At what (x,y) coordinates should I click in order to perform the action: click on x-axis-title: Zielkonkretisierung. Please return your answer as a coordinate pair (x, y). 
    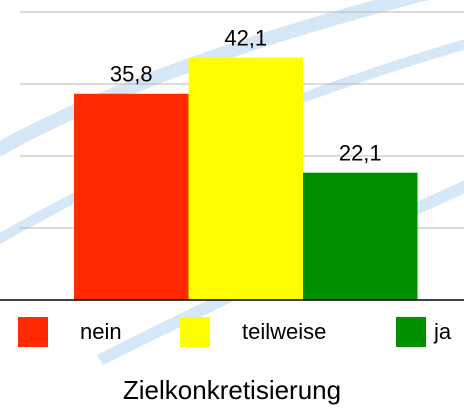
    Looking at the image, I should click on (232, 390).